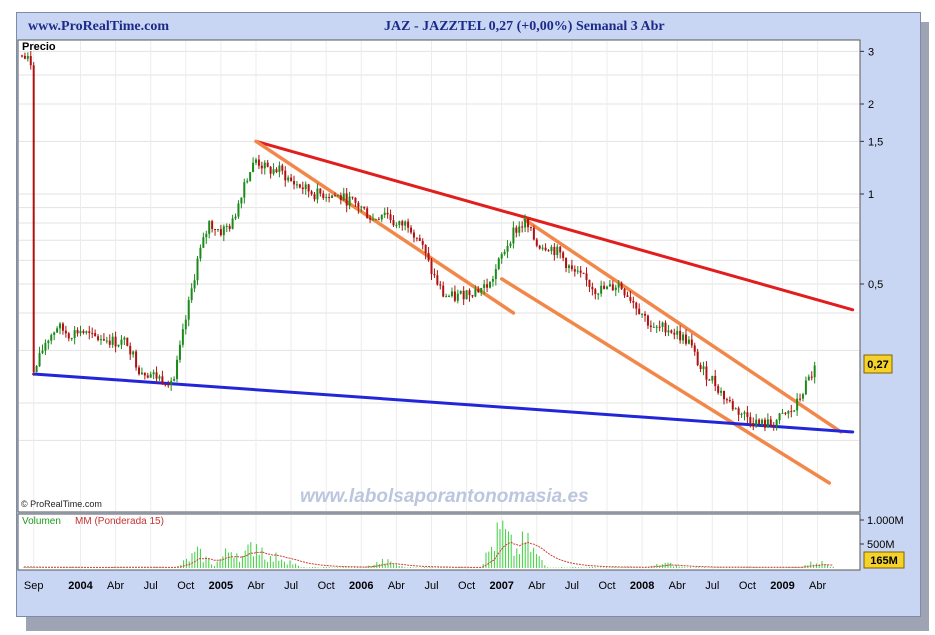  Describe the element at coordinates (878, 364) in the screenshot. I see `last-price-badge` at that location.